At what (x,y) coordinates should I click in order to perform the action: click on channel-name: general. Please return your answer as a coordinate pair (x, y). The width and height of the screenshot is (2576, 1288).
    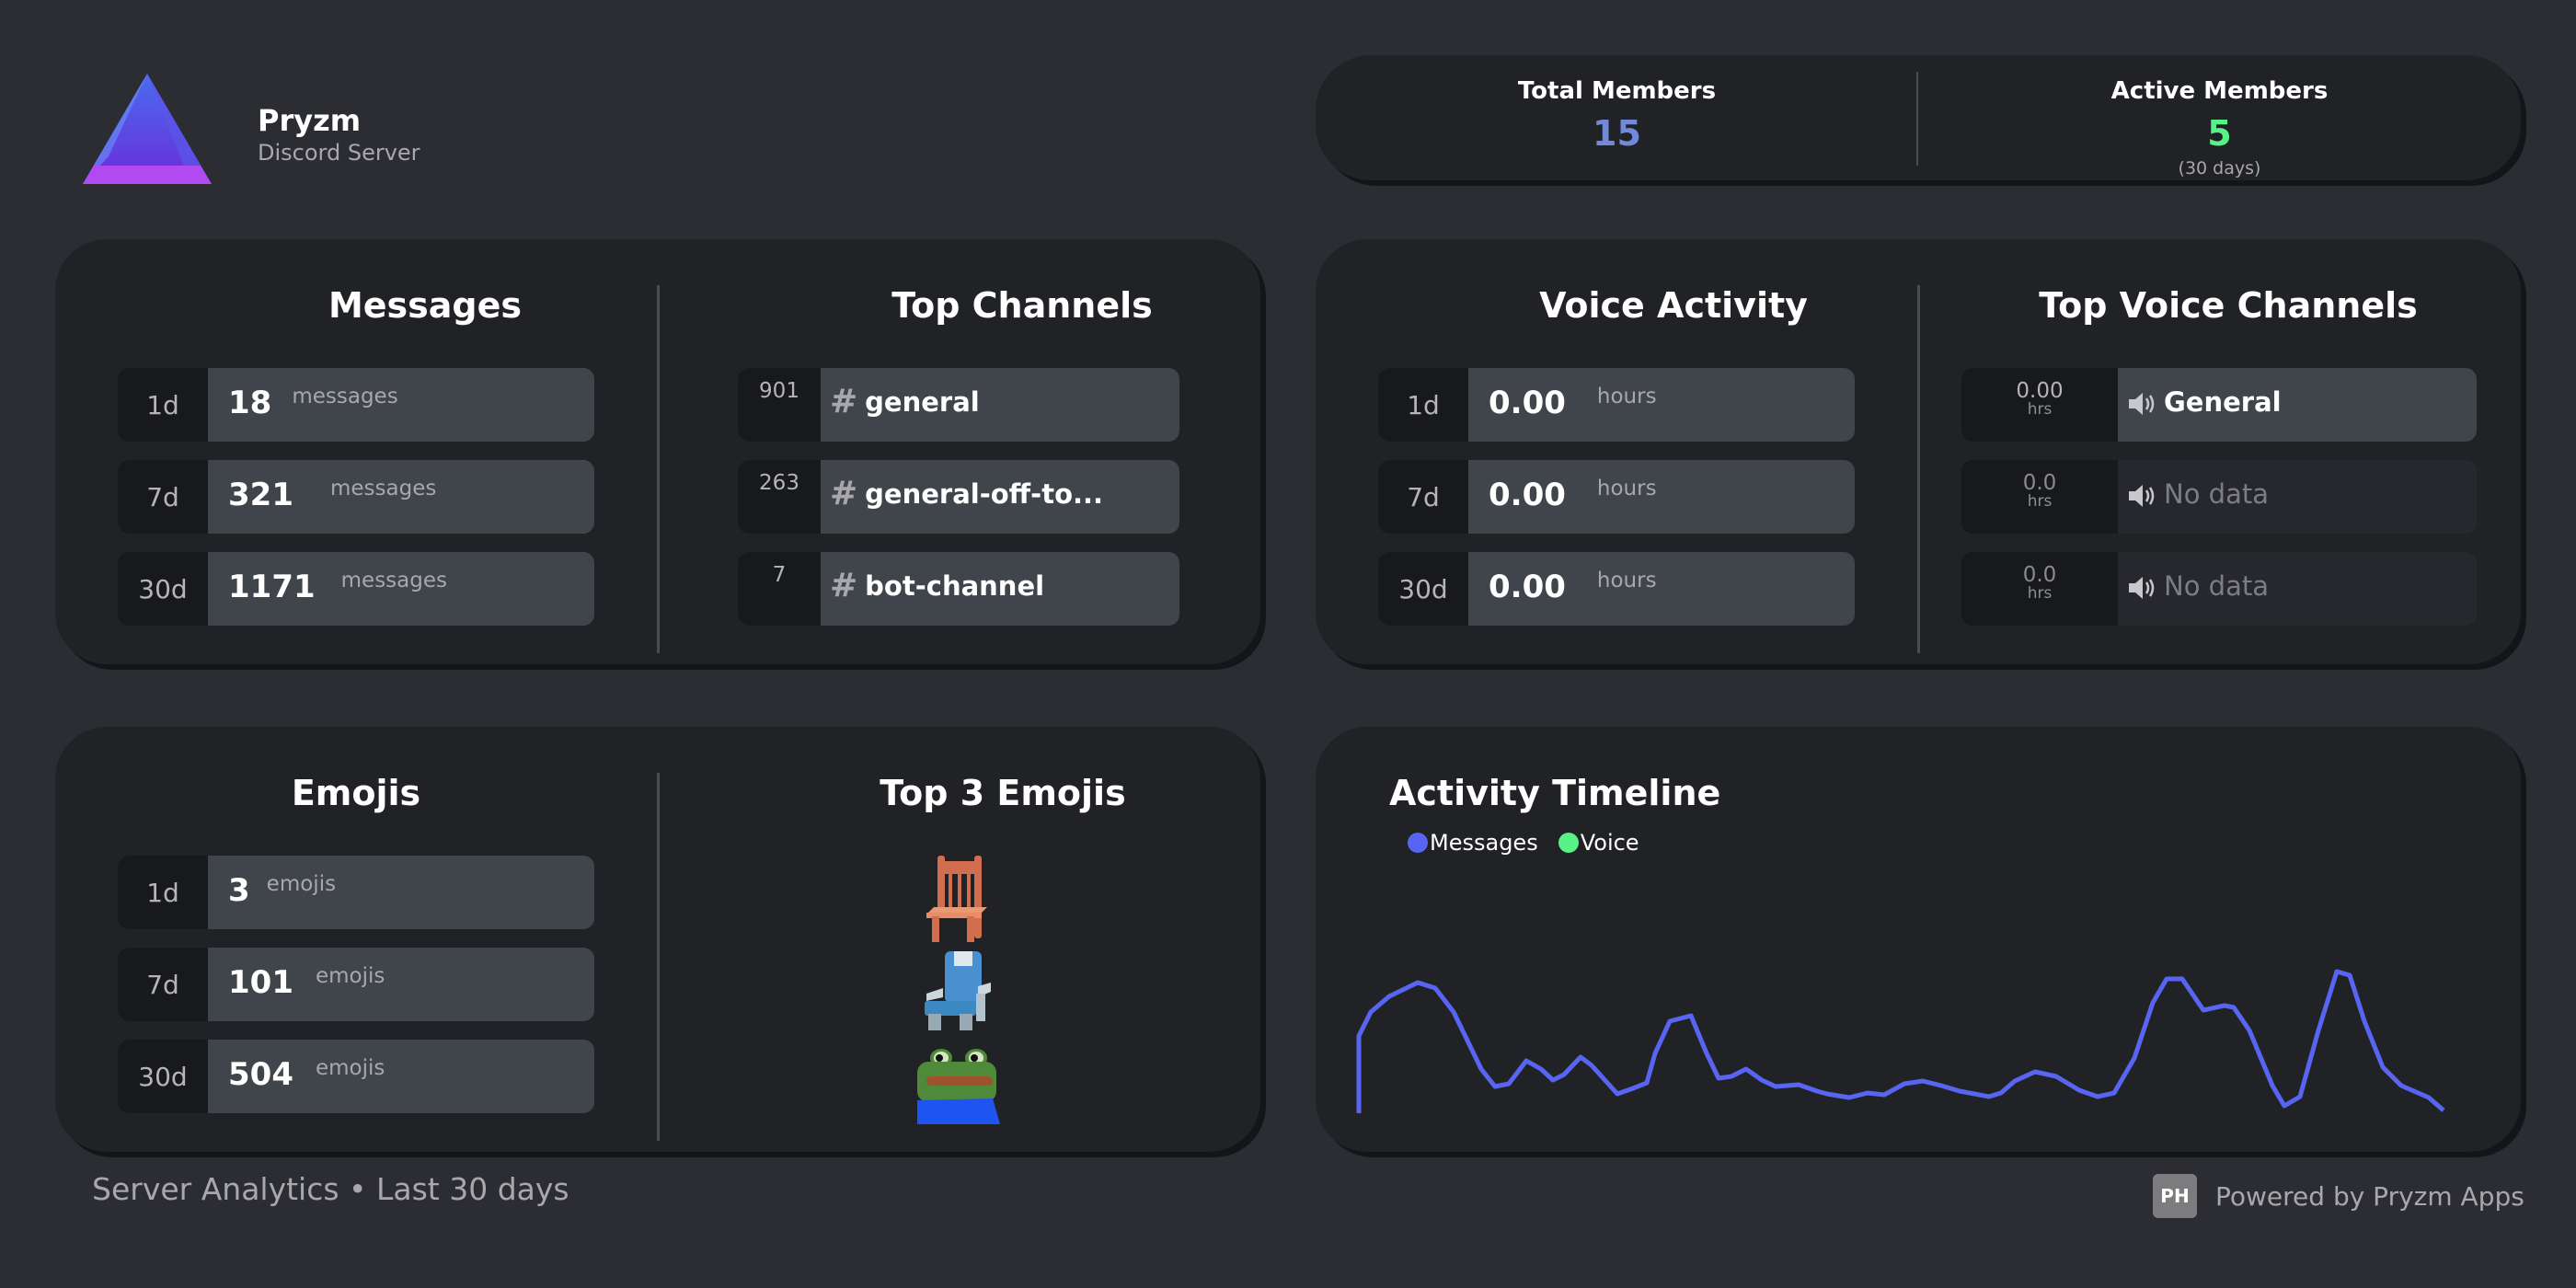
    Looking at the image, I should click on (922, 402).